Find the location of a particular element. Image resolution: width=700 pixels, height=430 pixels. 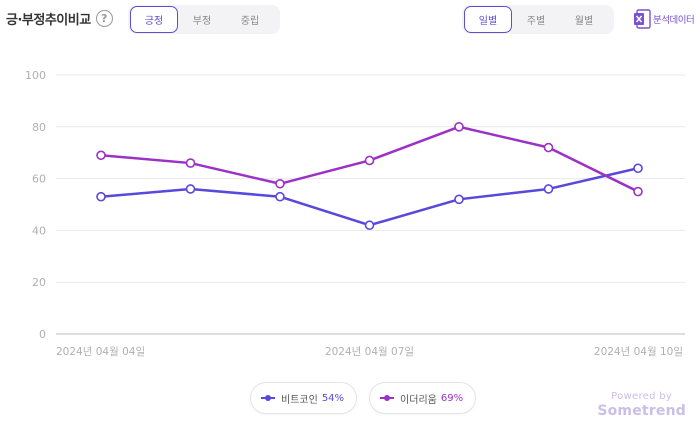

legend-percent: 54% is located at coordinates (333, 398).